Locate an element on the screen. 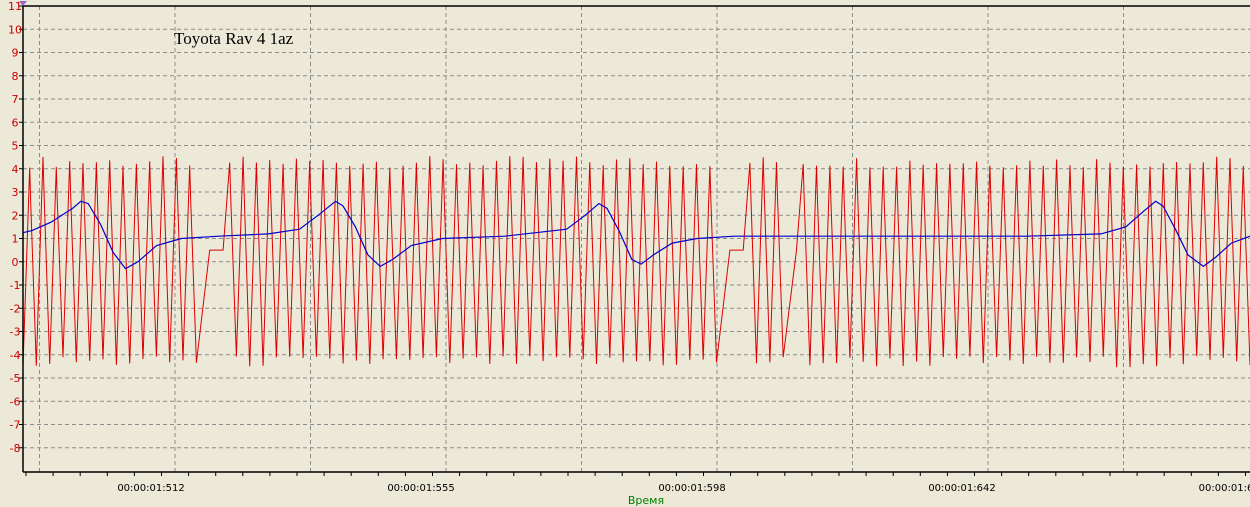  x-tick-label: 00:00:01:555 is located at coordinates (420, 488).